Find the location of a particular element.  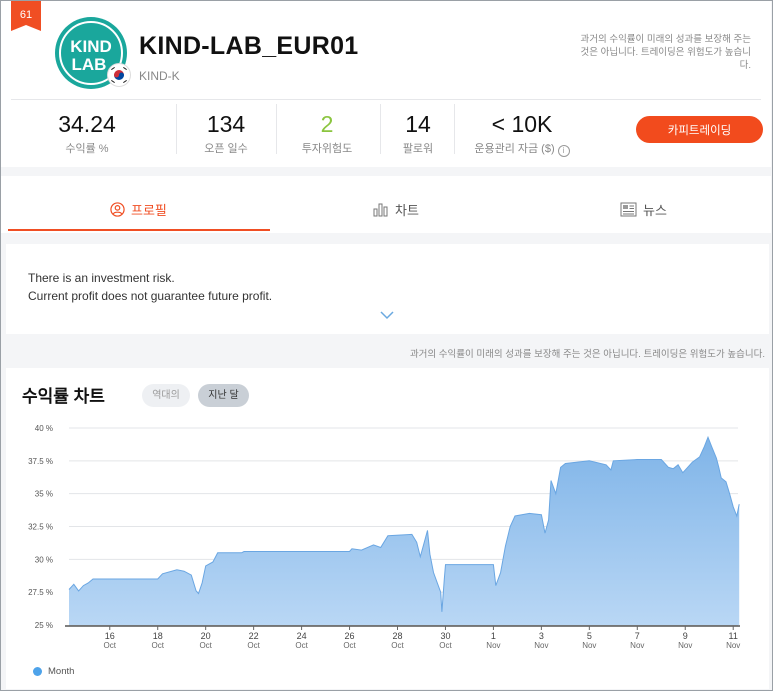

stat-risk: 2 투자위험도 is located at coordinates (327, 133).